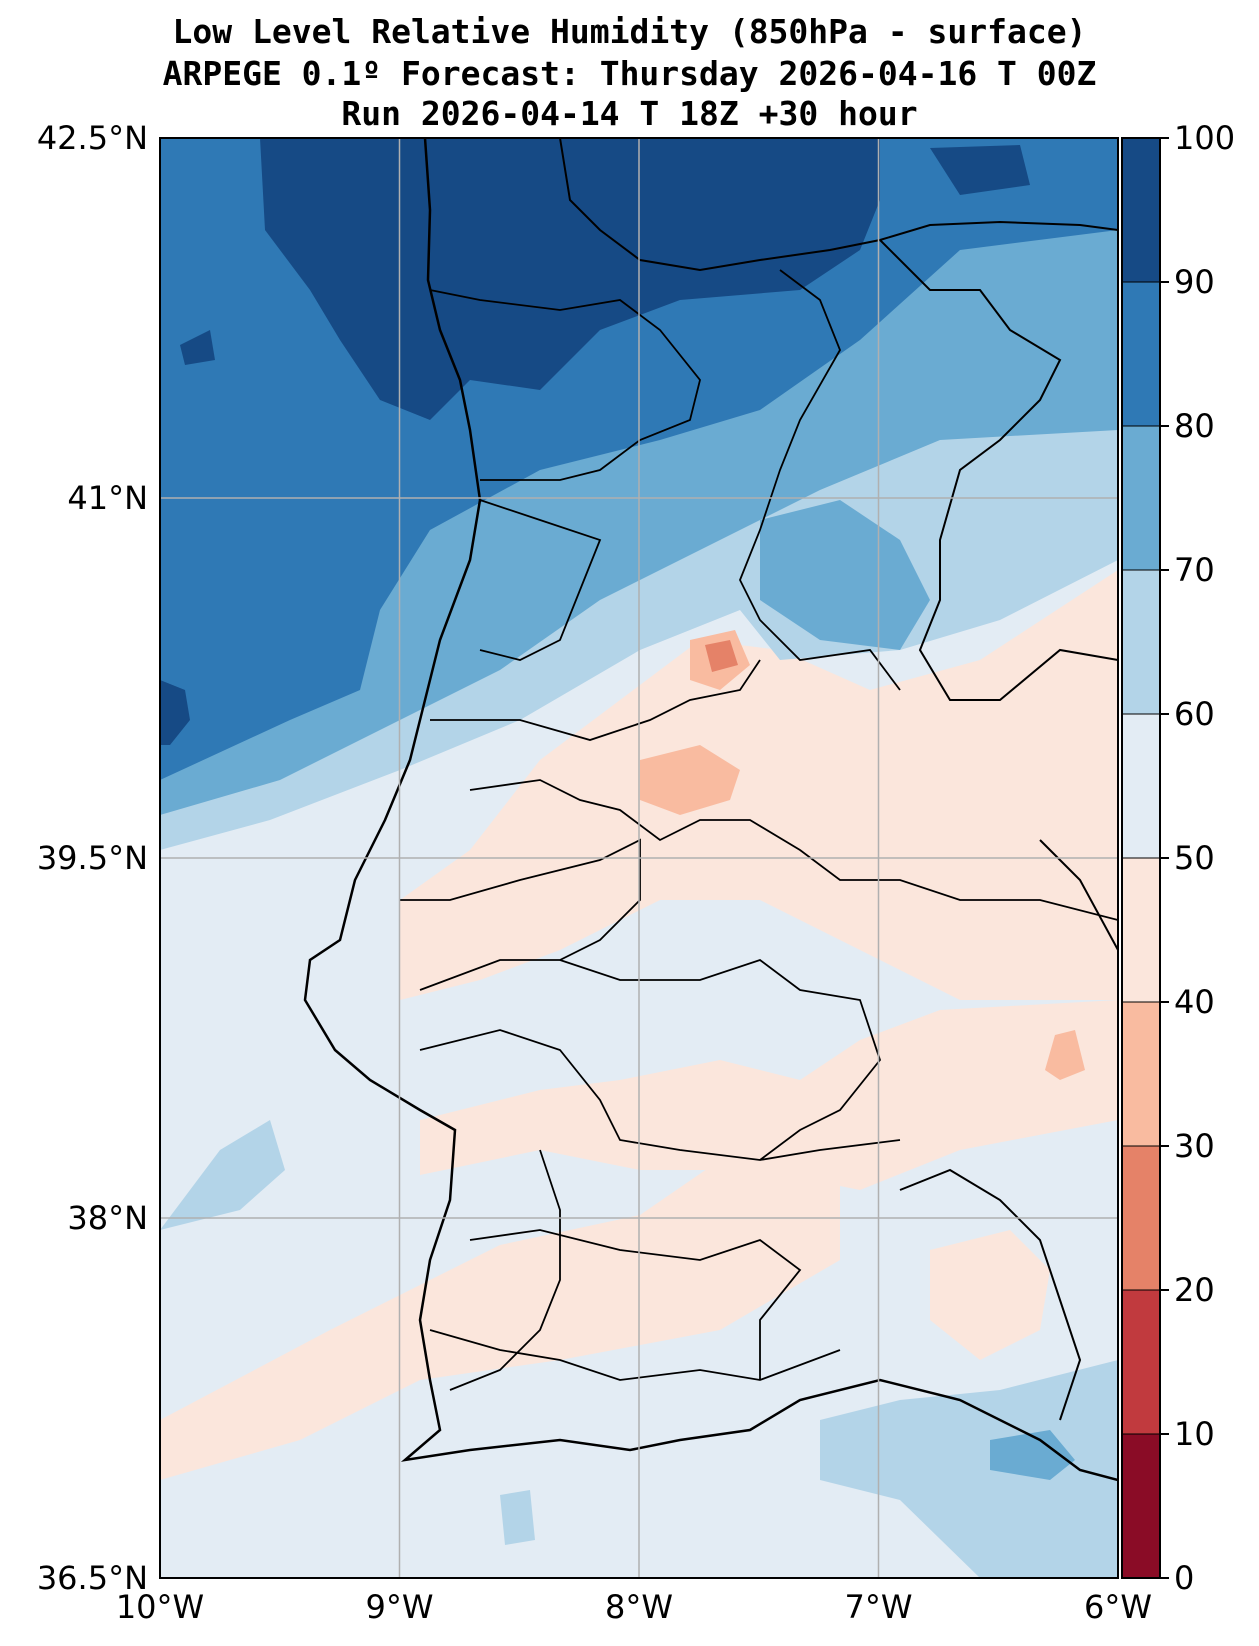 The image size is (1259, 1646). I want to click on lon-tick-label: 6°W, so click(1118, 1607).